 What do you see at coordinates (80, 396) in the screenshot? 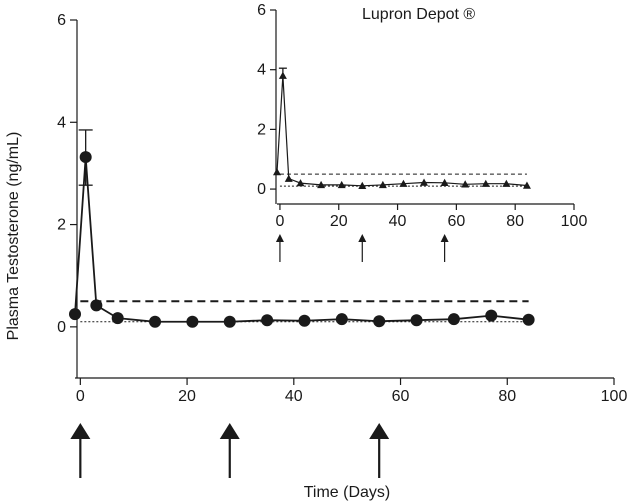
I see `main-x-tick-label: 0` at bounding box center [80, 396].